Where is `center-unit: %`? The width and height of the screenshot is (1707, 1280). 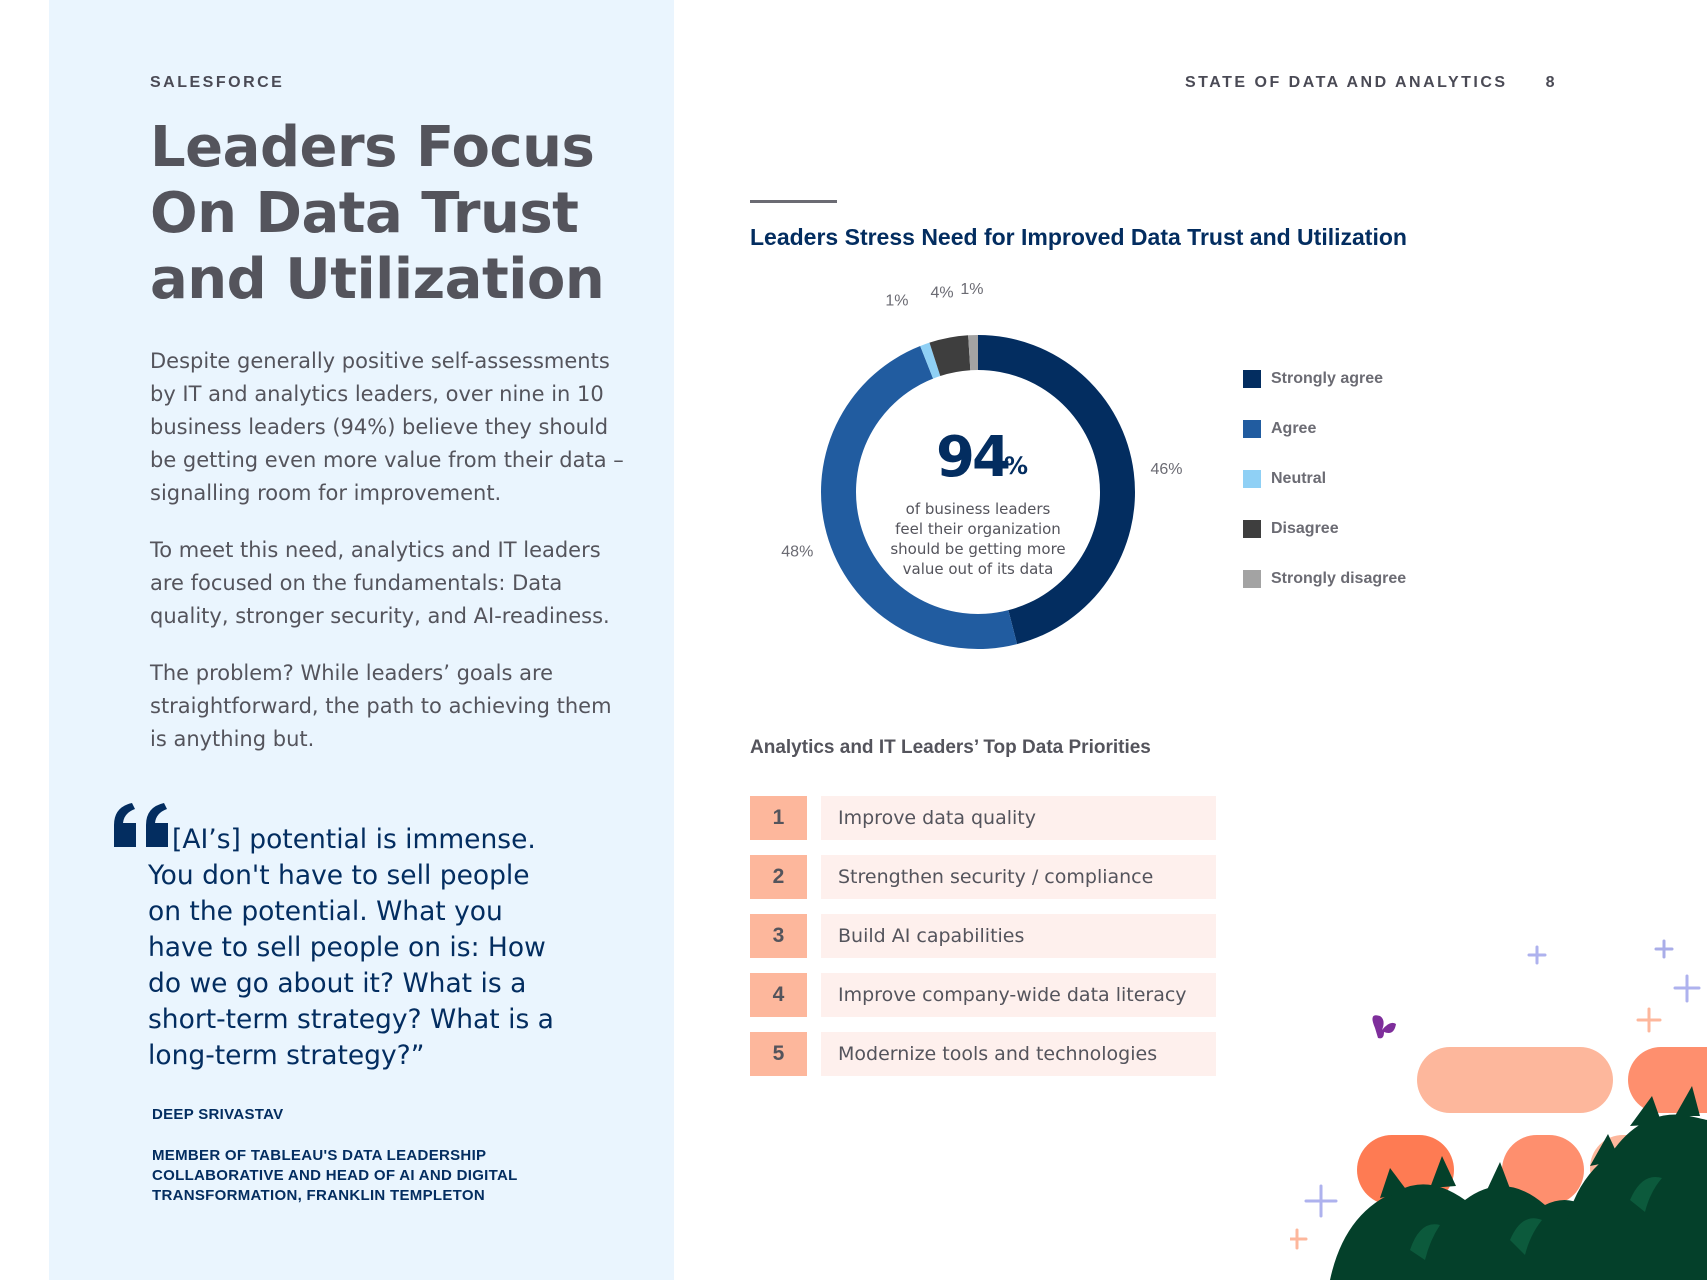
center-unit: % is located at coordinates (1016, 466).